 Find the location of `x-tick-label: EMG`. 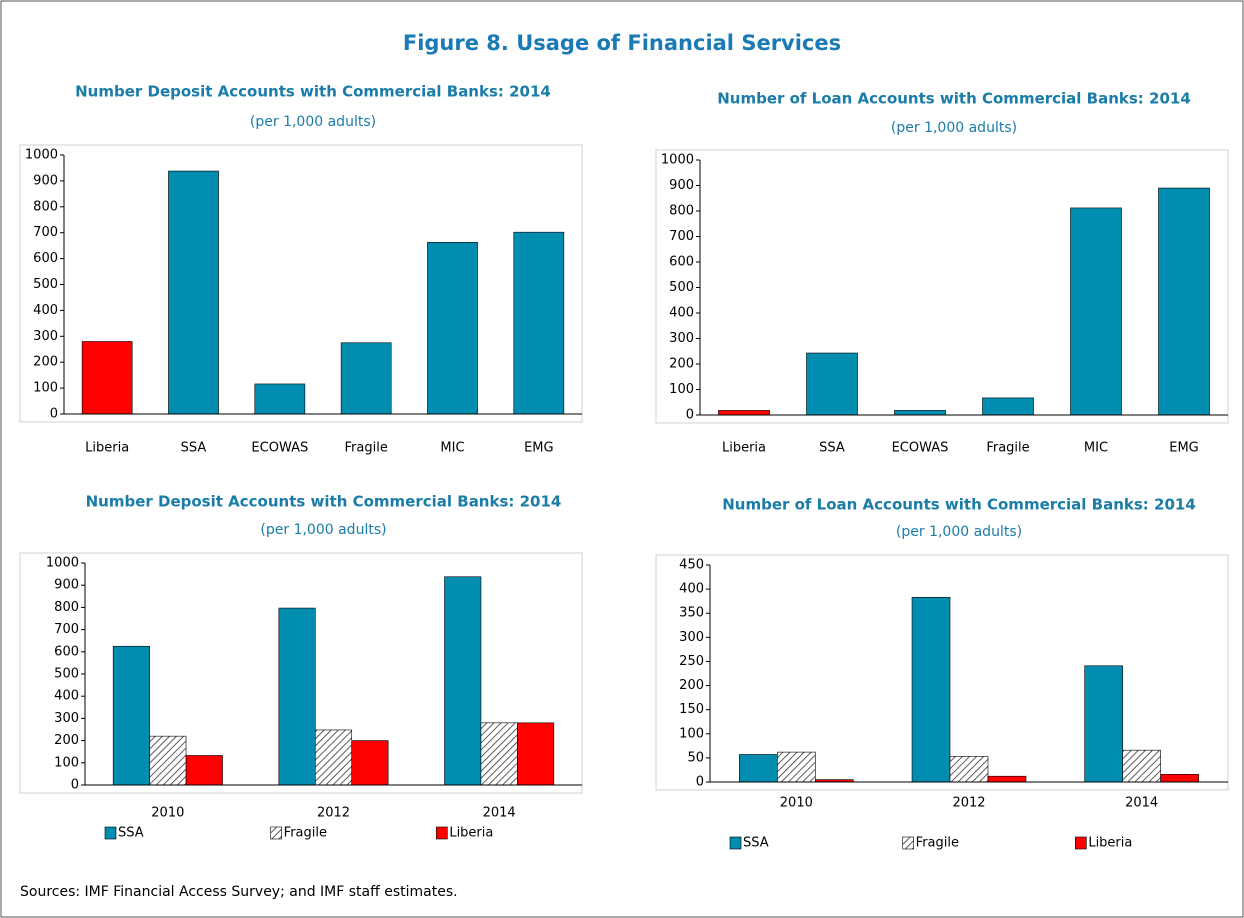

x-tick-label: EMG is located at coordinates (539, 448).